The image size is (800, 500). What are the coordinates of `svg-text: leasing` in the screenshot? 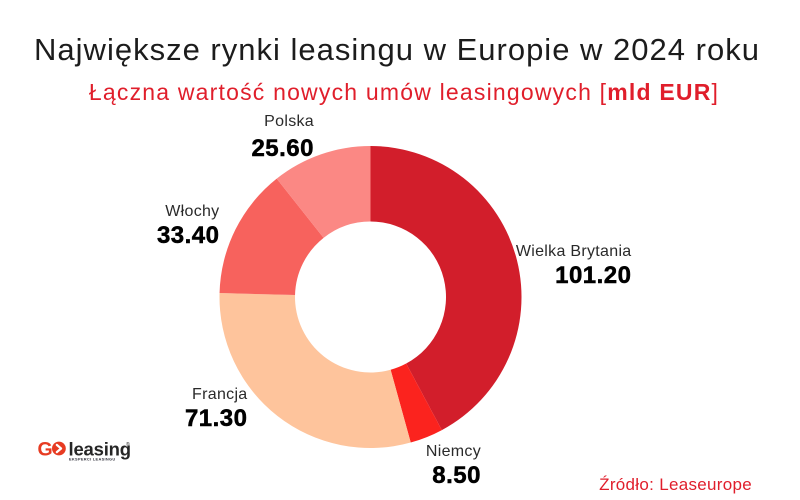 It's located at (100, 448).